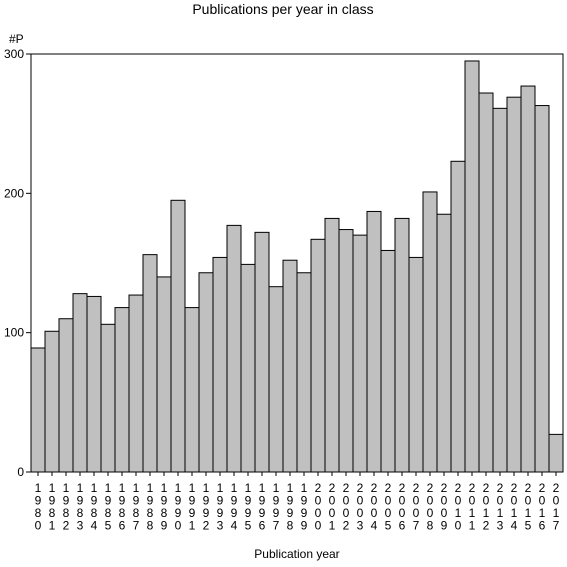 The height and width of the screenshot is (567, 567). Describe the element at coordinates (514, 284) in the screenshot. I see `bar-2014` at that location.